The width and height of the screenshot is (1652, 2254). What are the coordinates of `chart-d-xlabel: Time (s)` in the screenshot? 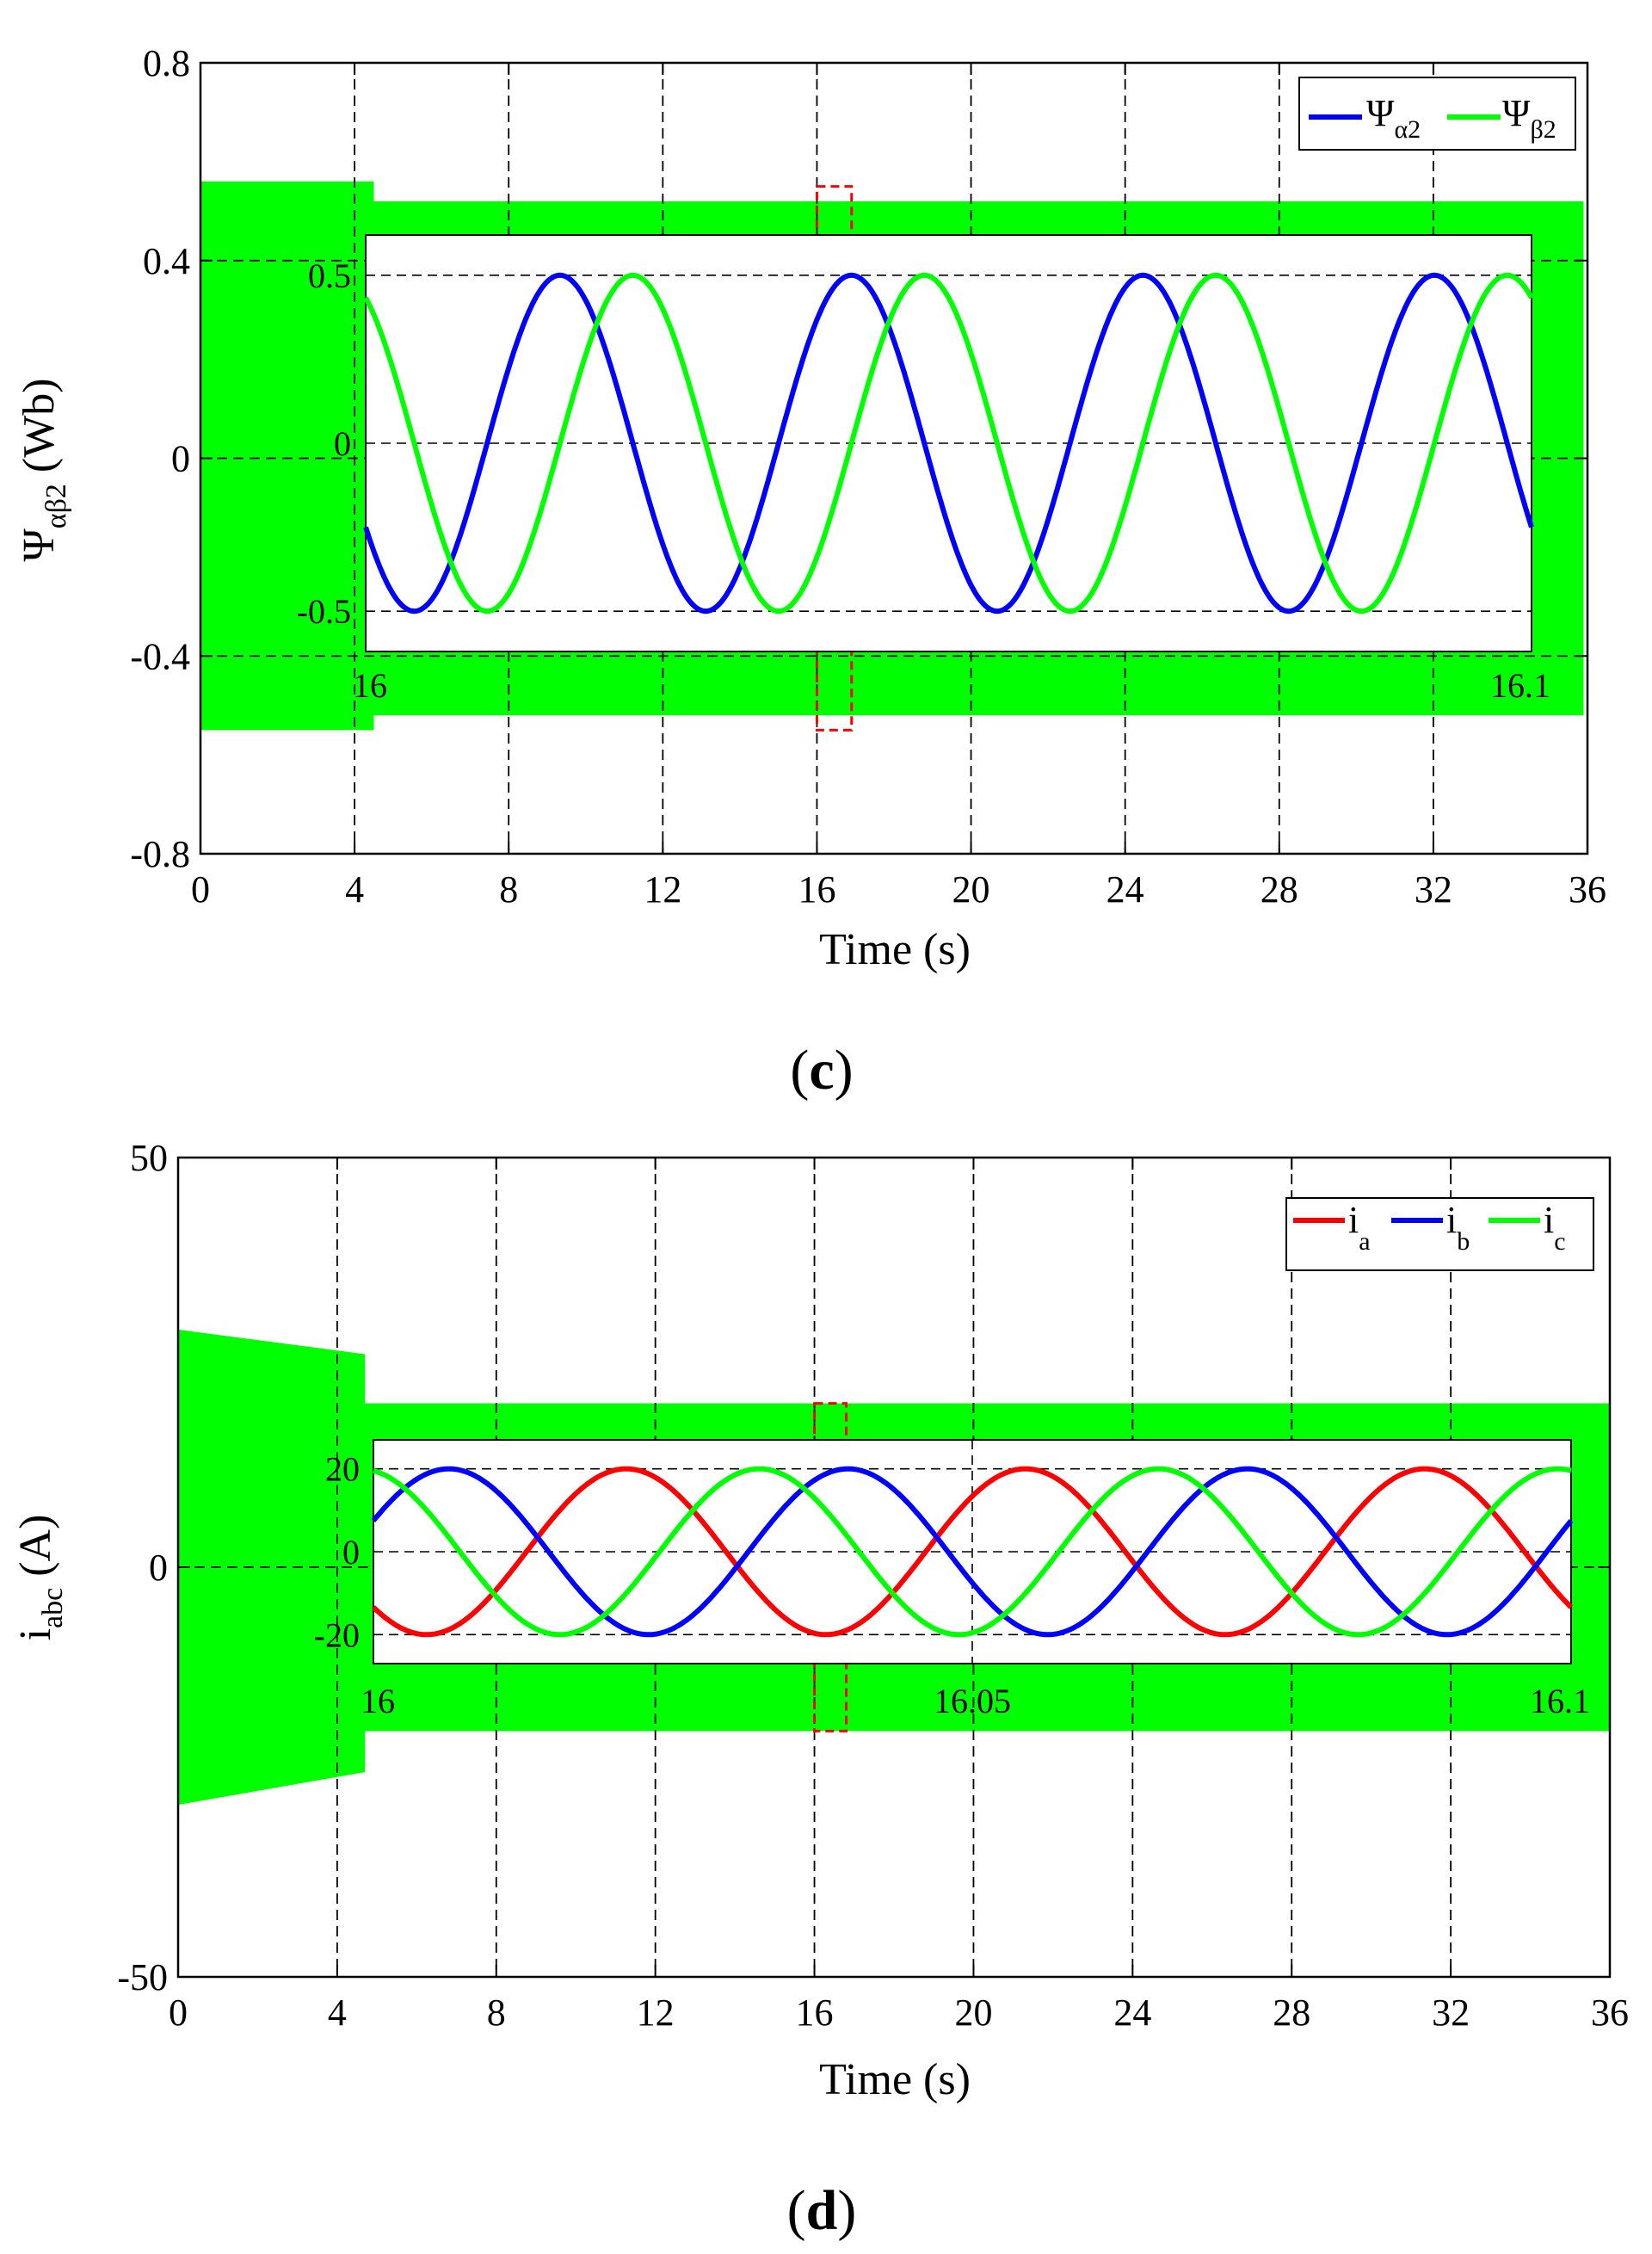 It's located at (895, 2080).